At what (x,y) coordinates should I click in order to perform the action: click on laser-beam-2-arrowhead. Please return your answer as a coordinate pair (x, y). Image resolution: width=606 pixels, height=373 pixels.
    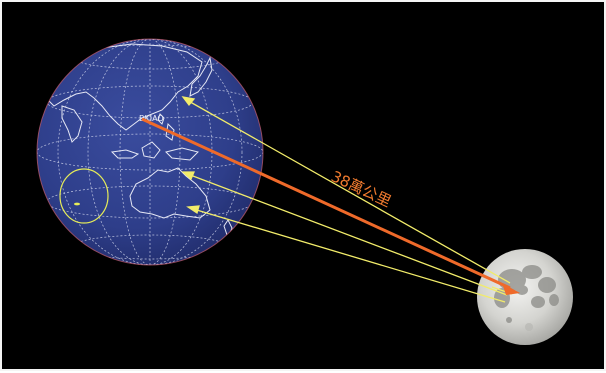
    Looking at the image, I should click on (188, 176).